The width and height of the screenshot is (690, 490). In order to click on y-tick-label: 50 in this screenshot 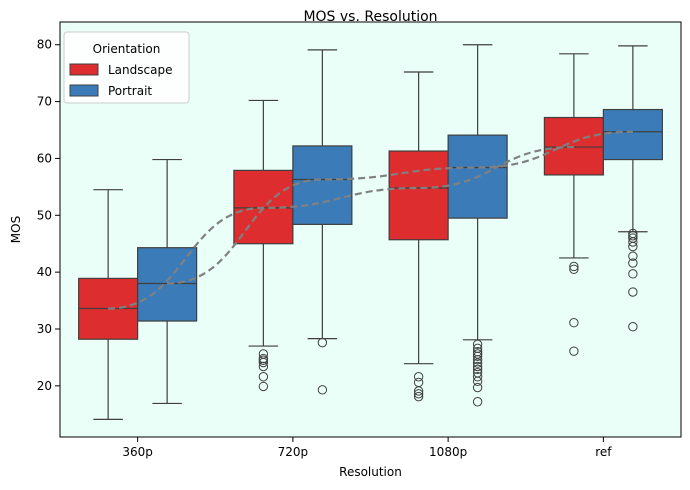, I will do `click(44, 215)`.